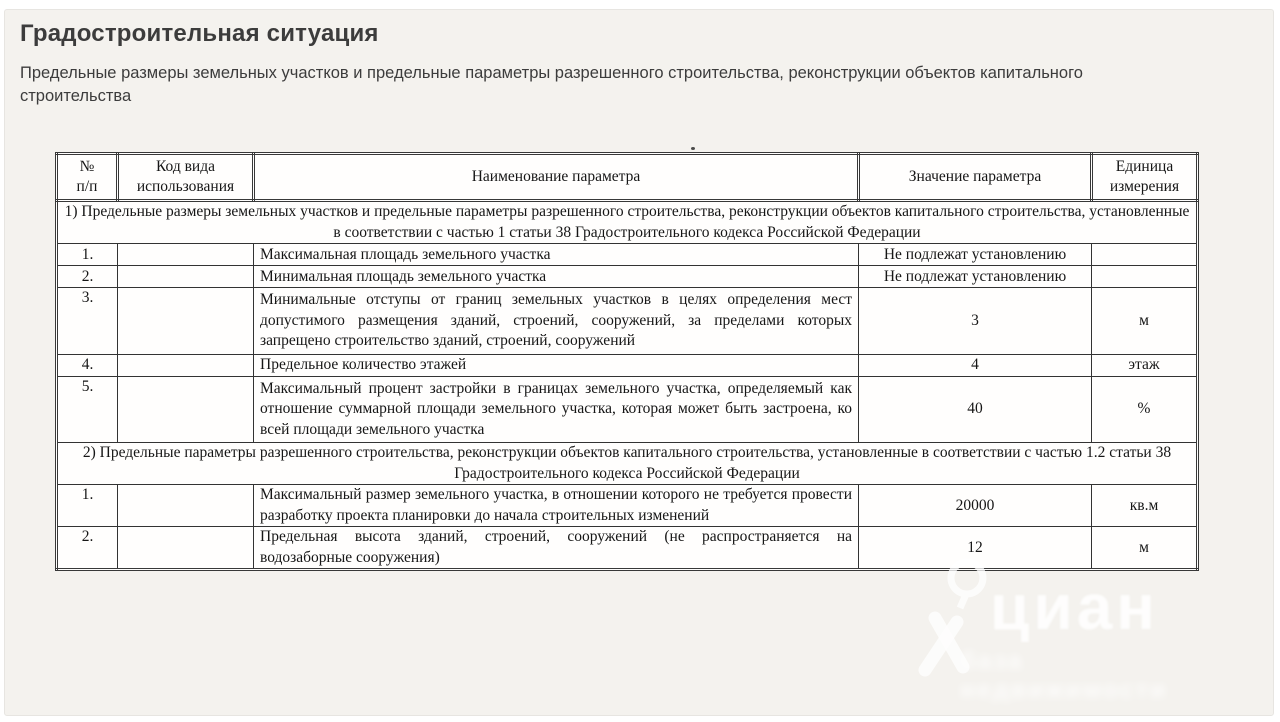 The height and width of the screenshot is (722, 1280). I want to click on cell-num: 3., so click(87, 321).